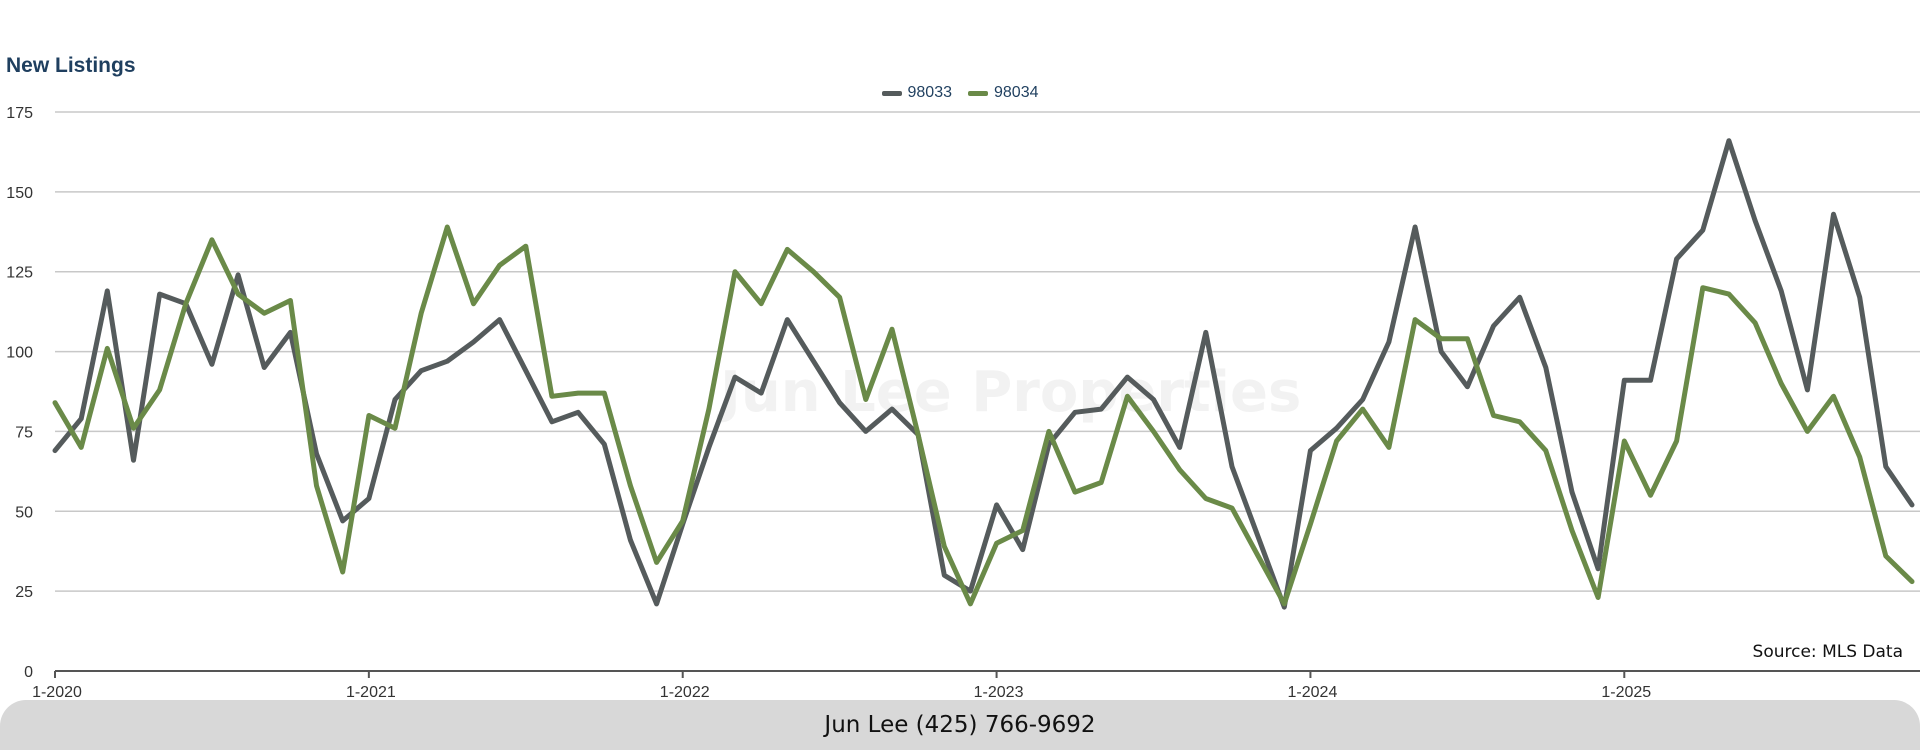 This screenshot has height=750, width=1920. I want to click on x-tick-label-1-2025: 1-2025, so click(1626, 692).